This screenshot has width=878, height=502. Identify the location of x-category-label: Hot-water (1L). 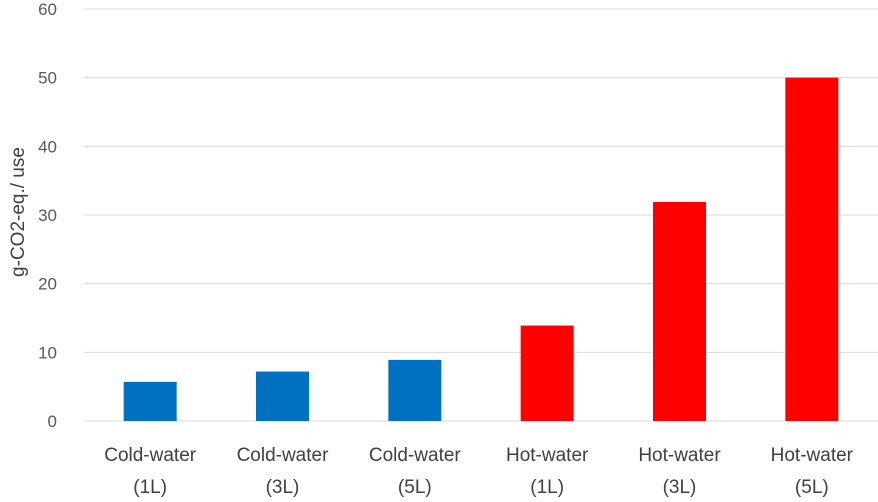
(547, 471).